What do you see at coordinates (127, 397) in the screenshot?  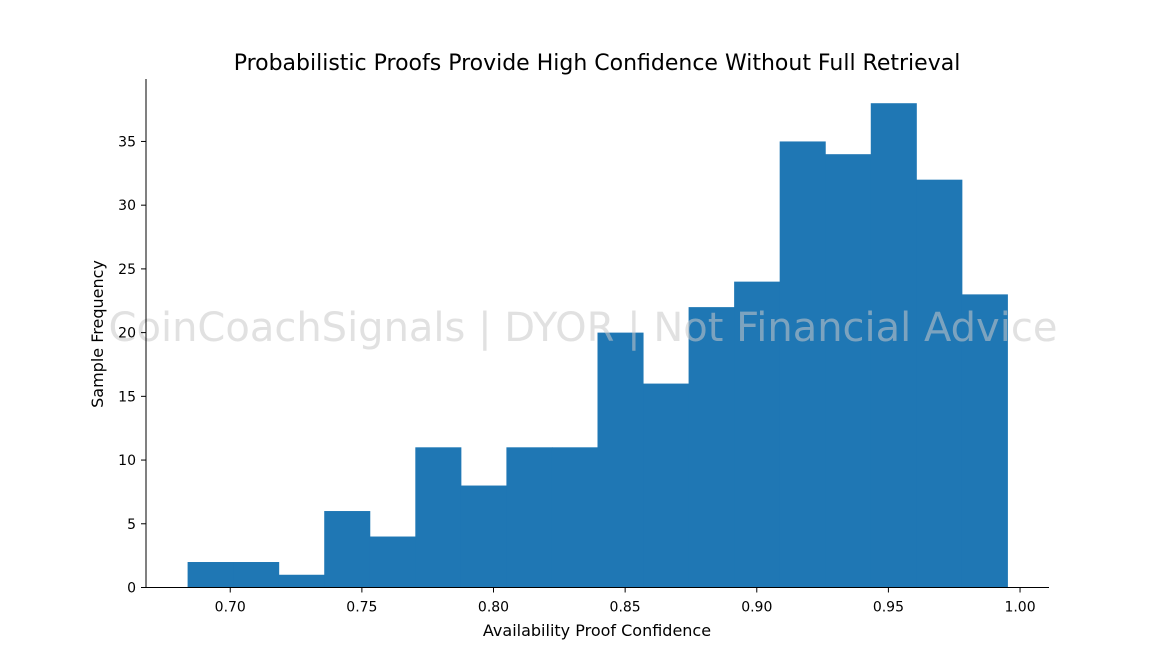 I see `y-tick-label: 15` at bounding box center [127, 397].